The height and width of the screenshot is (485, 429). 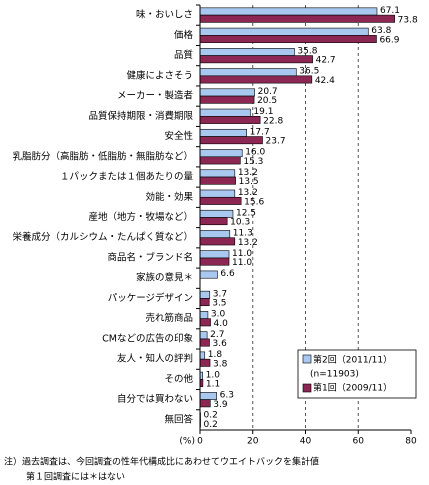 I want to click on y-tick-label: 無回答, so click(x=178, y=419).